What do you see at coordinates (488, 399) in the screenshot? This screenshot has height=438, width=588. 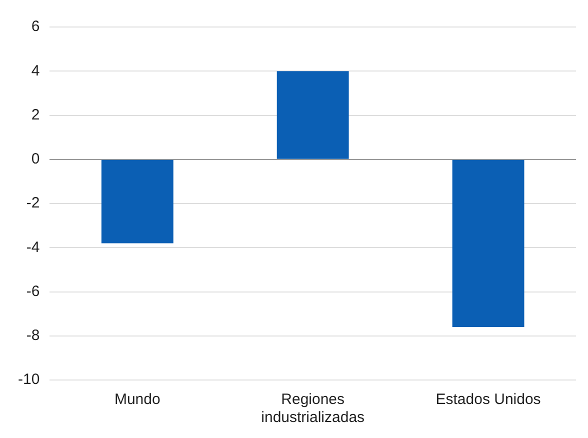 I see `x-tick-label: Estados Unidos` at bounding box center [488, 399].